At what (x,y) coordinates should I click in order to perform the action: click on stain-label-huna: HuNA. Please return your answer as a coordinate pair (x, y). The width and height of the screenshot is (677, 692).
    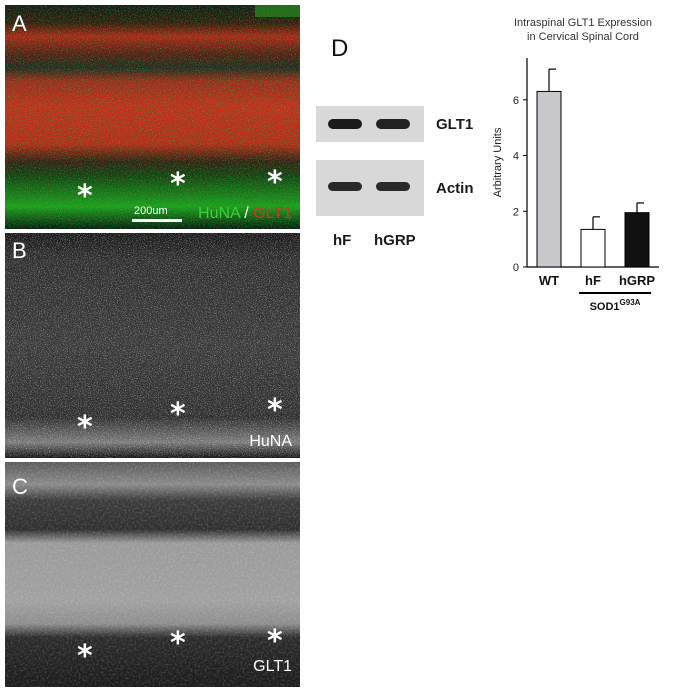
    Looking at the image, I should click on (219, 213).